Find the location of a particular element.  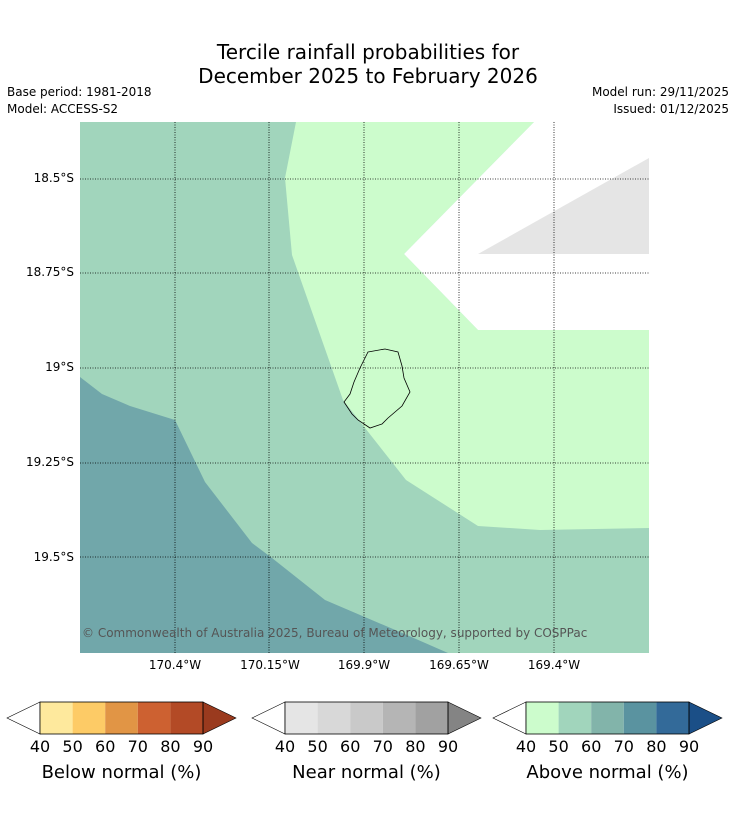

island-coastline is located at coordinates (377, 388).